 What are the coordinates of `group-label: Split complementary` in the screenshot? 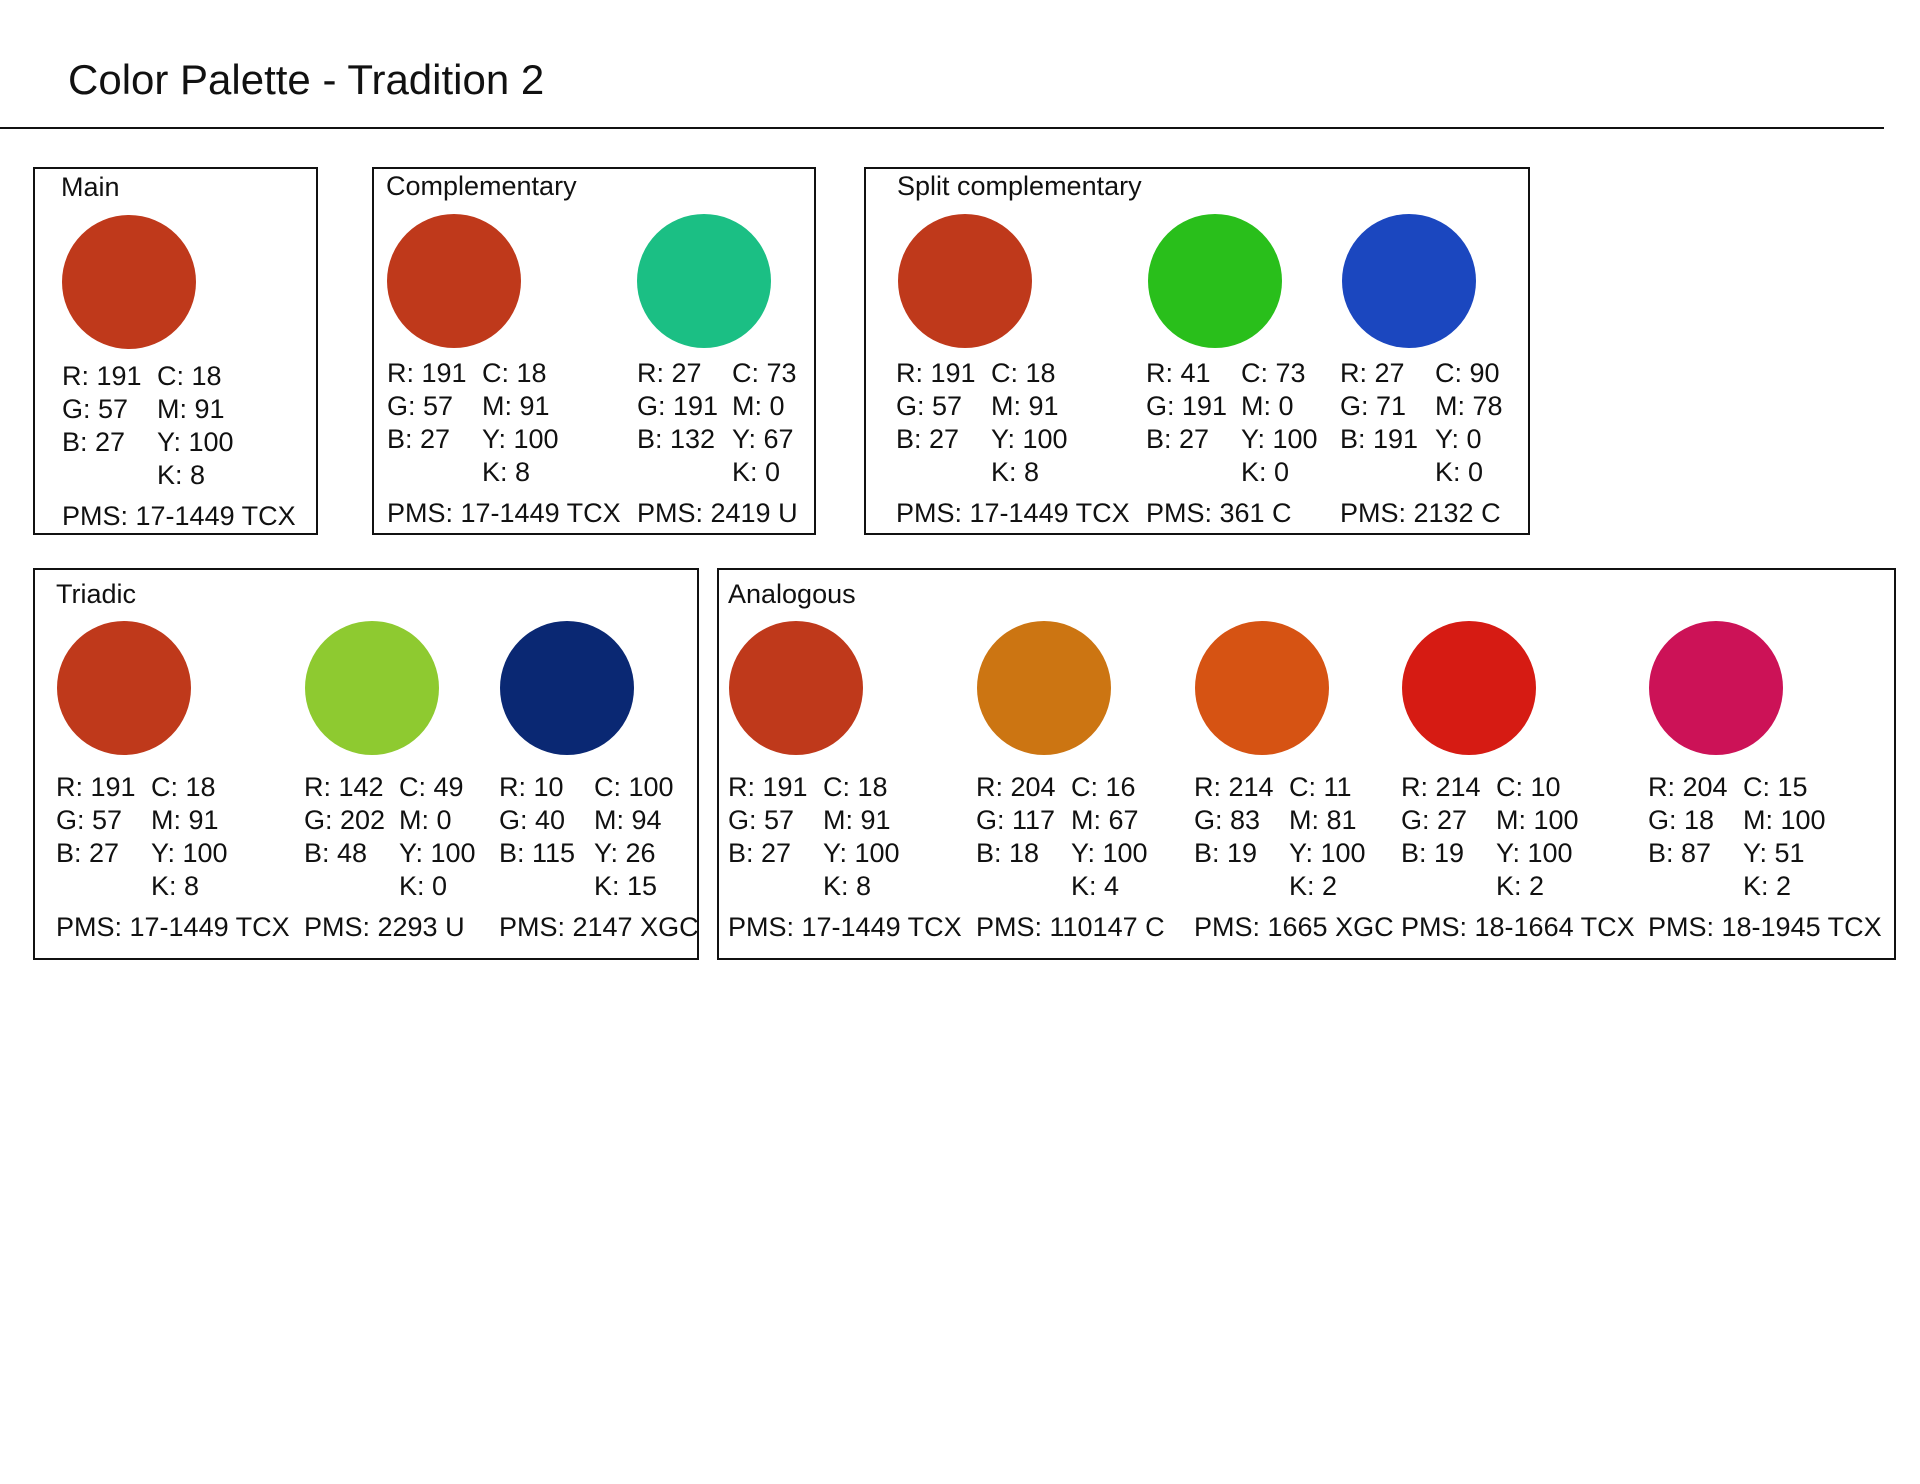 It's located at (1019, 186).